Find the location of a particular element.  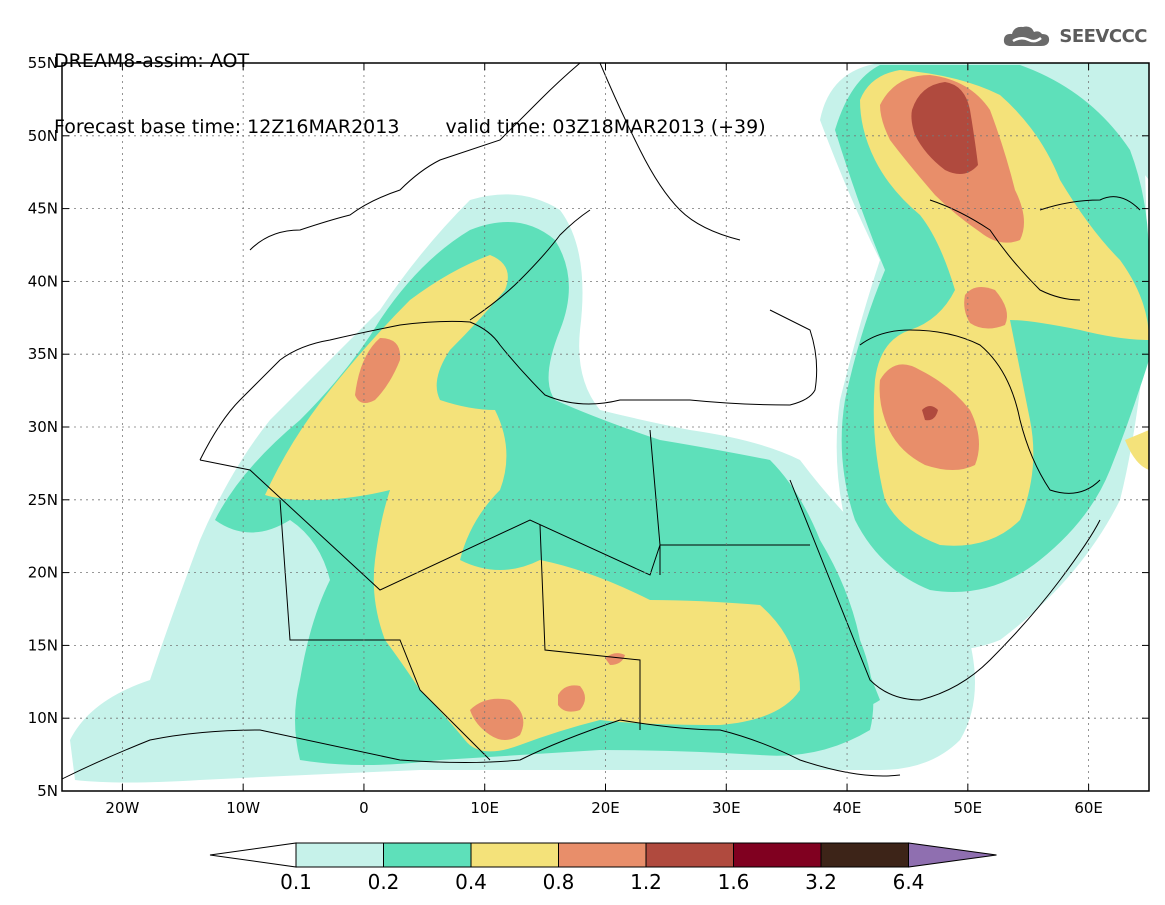

lat-label: 5N is located at coordinates (47, 791).